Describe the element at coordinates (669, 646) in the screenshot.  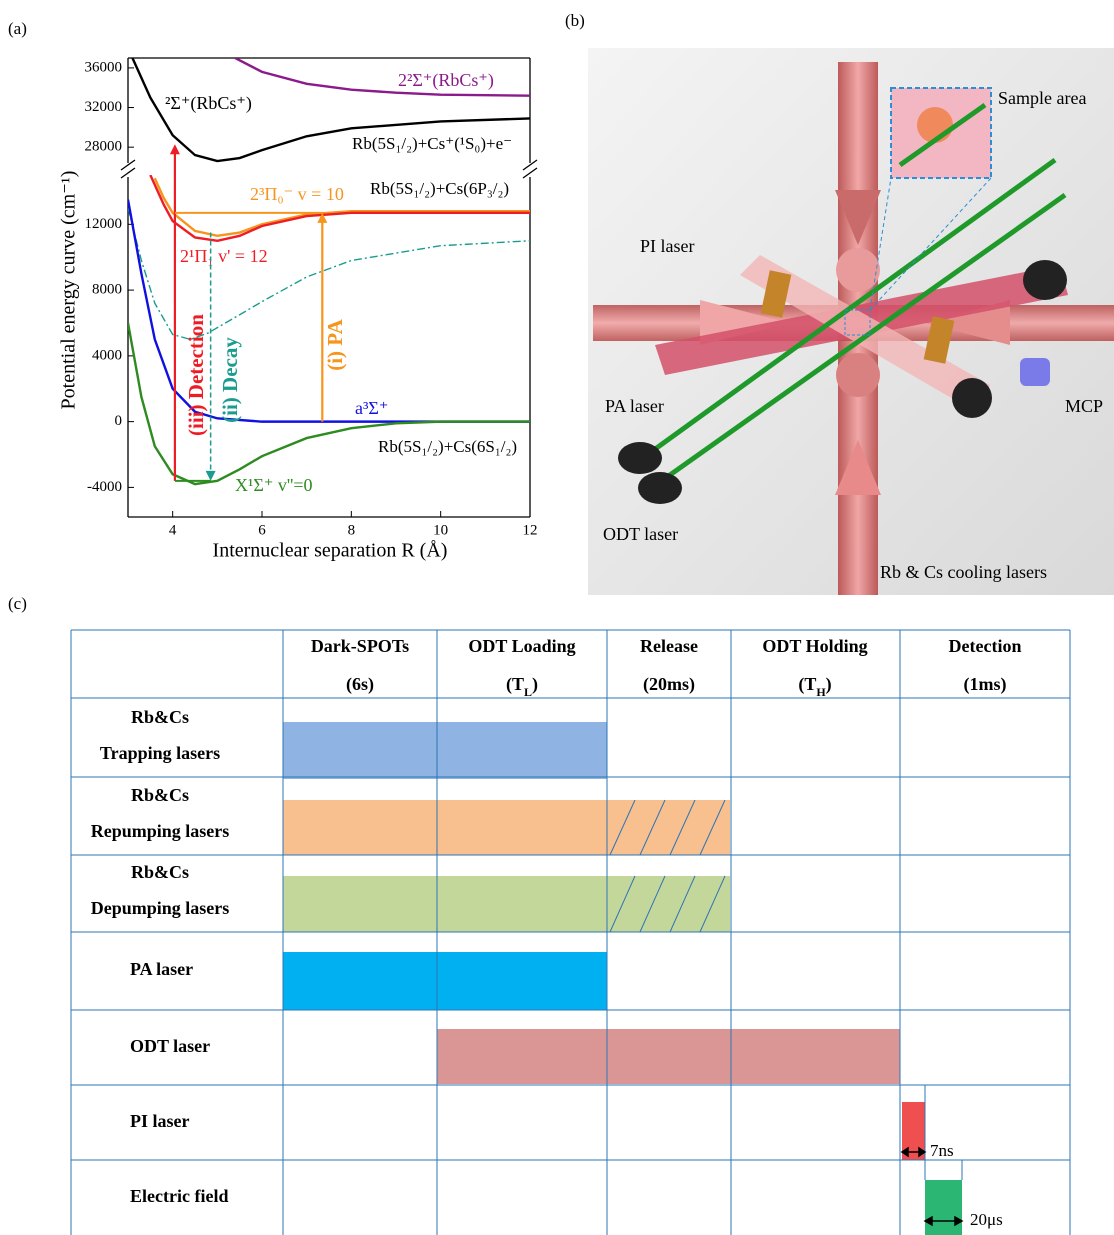
I see `column-title: Release` at that location.